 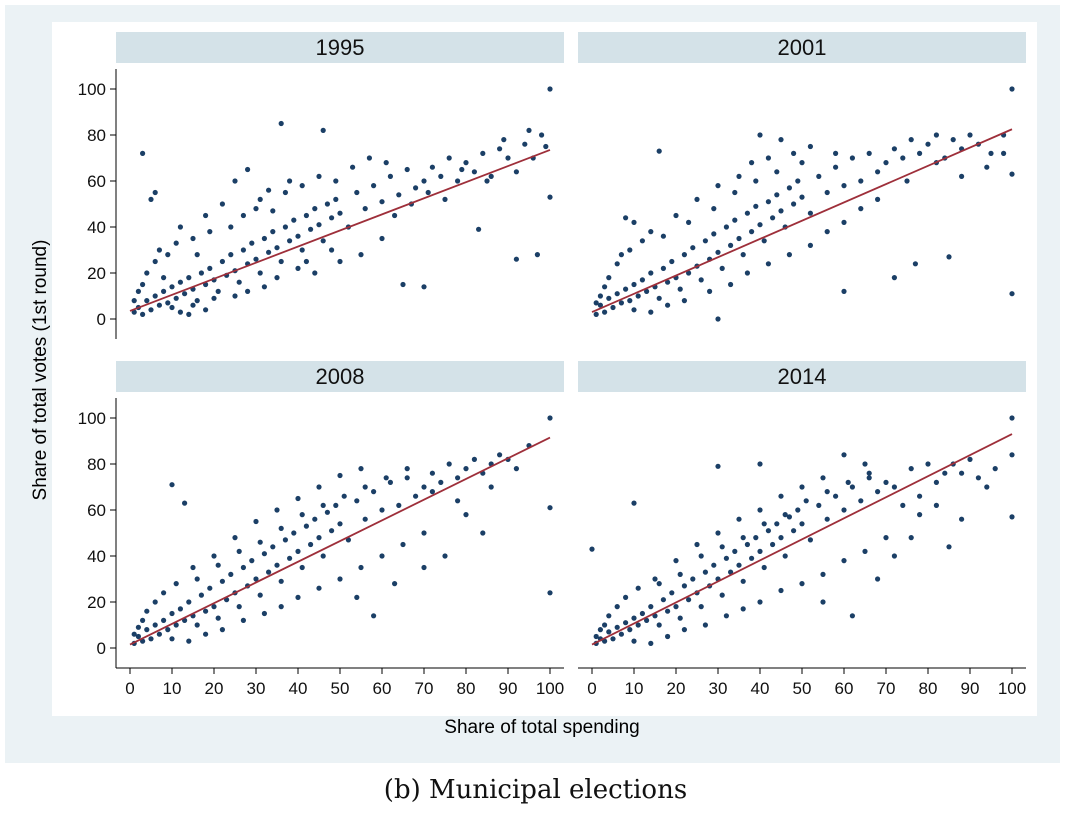 What do you see at coordinates (591, 688) in the screenshot?
I see `x-tick-label: 0` at bounding box center [591, 688].